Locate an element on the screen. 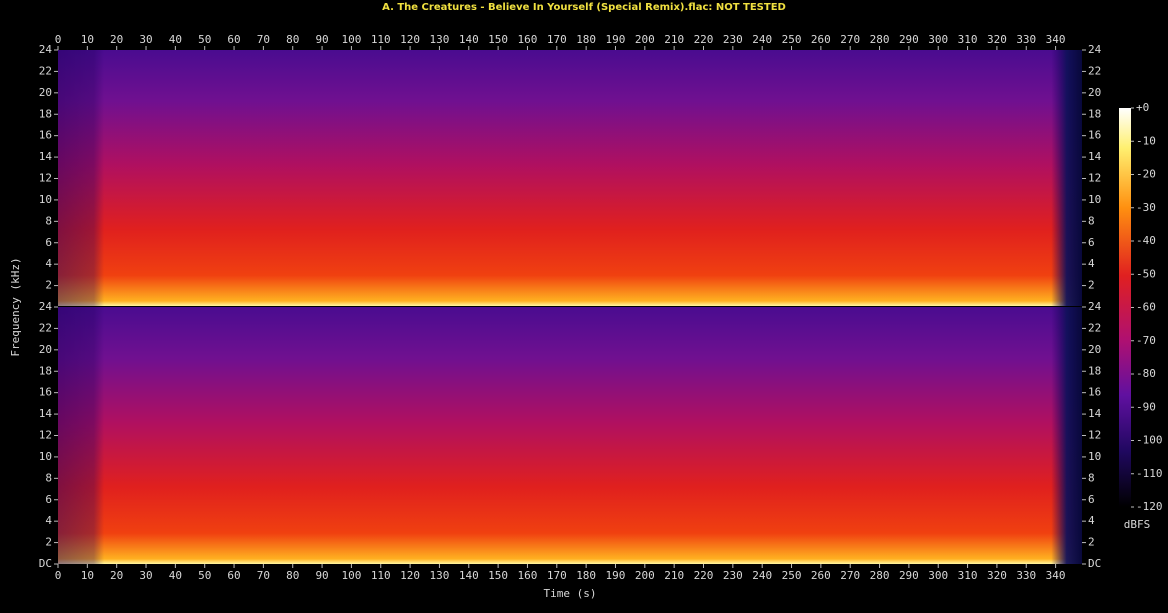  colorbar-tick-label: -90 is located at coordinates (1146, 406).